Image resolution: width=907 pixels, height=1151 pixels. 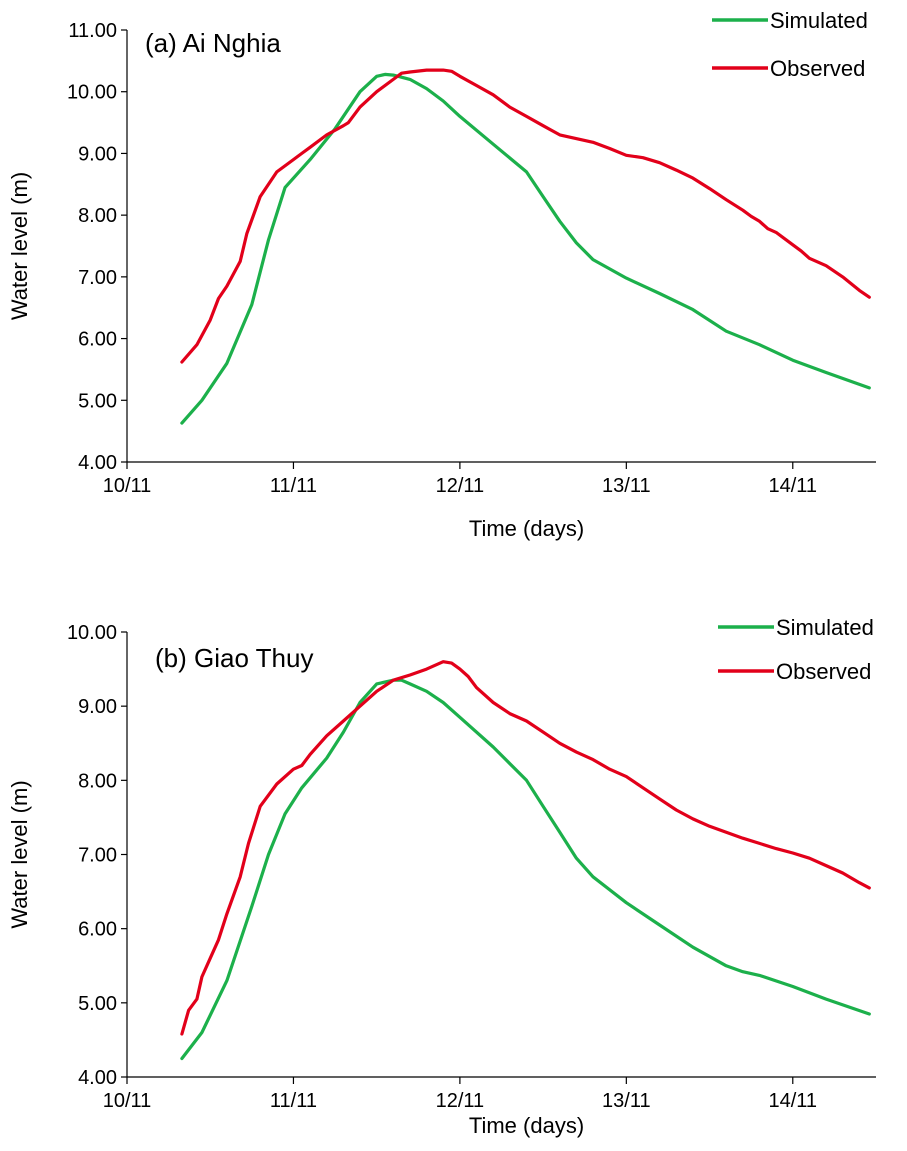 I want to click on chart-title: (b) Giao Thuy, so click(x=234, y=658).